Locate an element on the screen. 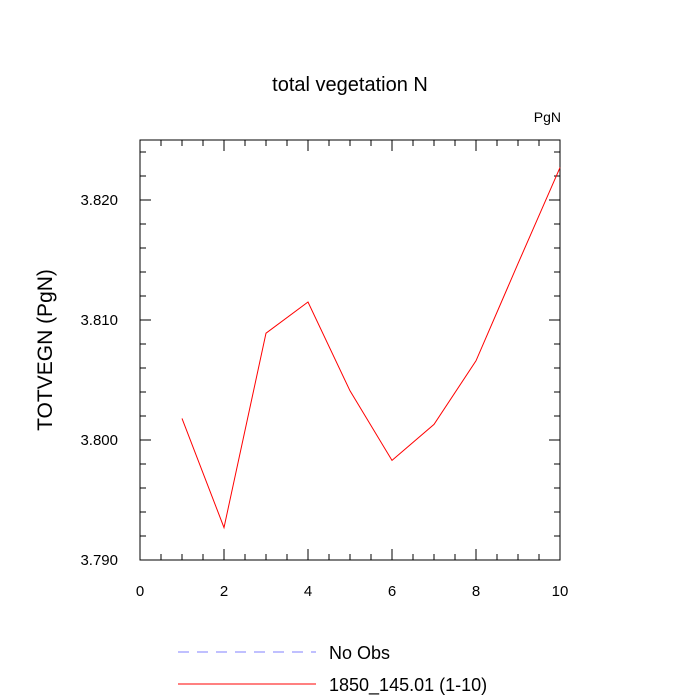  legend: No Obs 1850_145.01 (1-10) is located at coordinates (332, 669).